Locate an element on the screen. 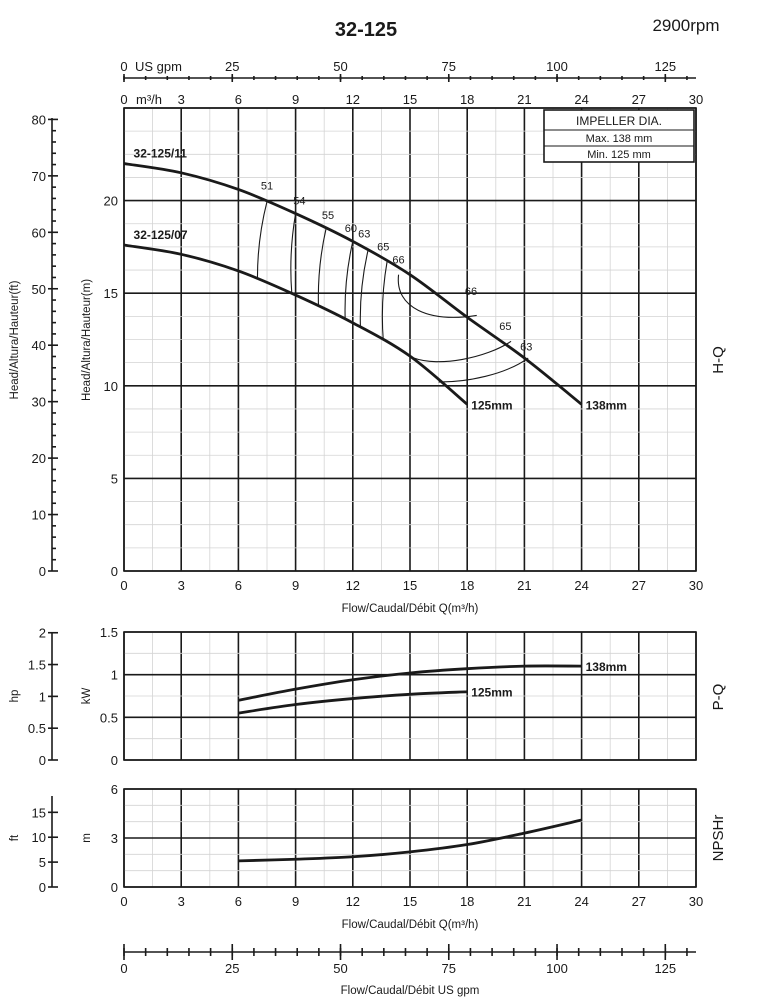 This screenshot has height=1000, width=769. hq-y-axis-label-m: Head/Altura/Hauteur(m) is located at coordinates (87, 340).